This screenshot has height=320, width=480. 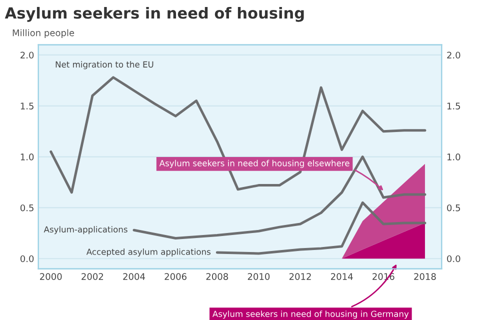 What do you see at coordinates (300, 276) in the screenshot?
I see `x-tick-label: 2012` at bounding box center [300, 276].